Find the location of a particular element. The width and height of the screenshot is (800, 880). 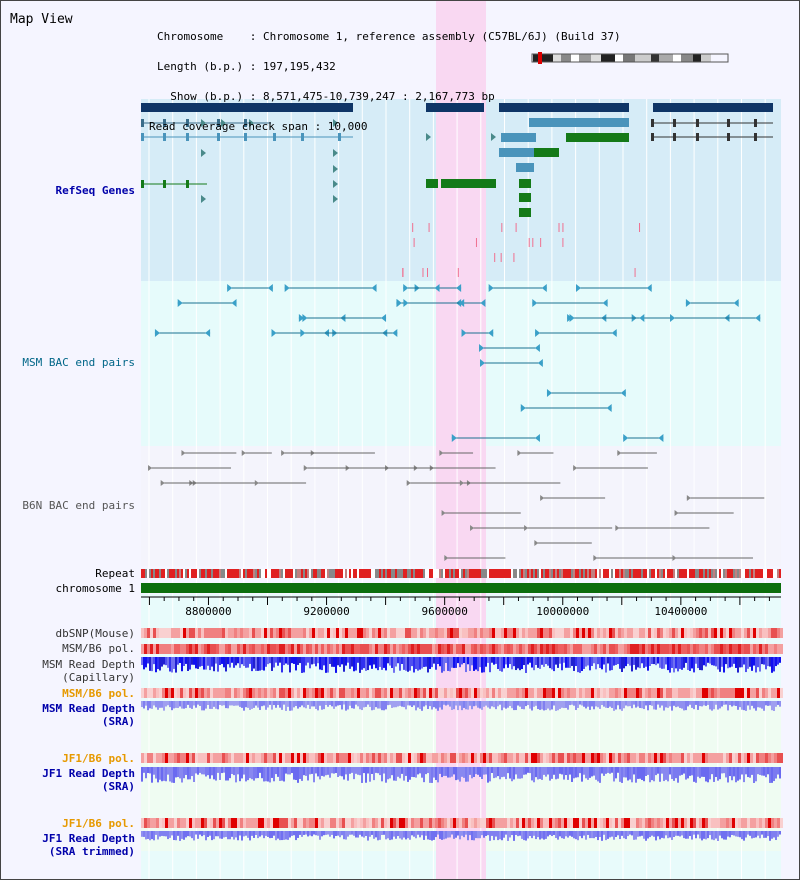

track-label-msm-b6-pol-sra: MSM/B6 pol. is located at coordinates (98, 693).